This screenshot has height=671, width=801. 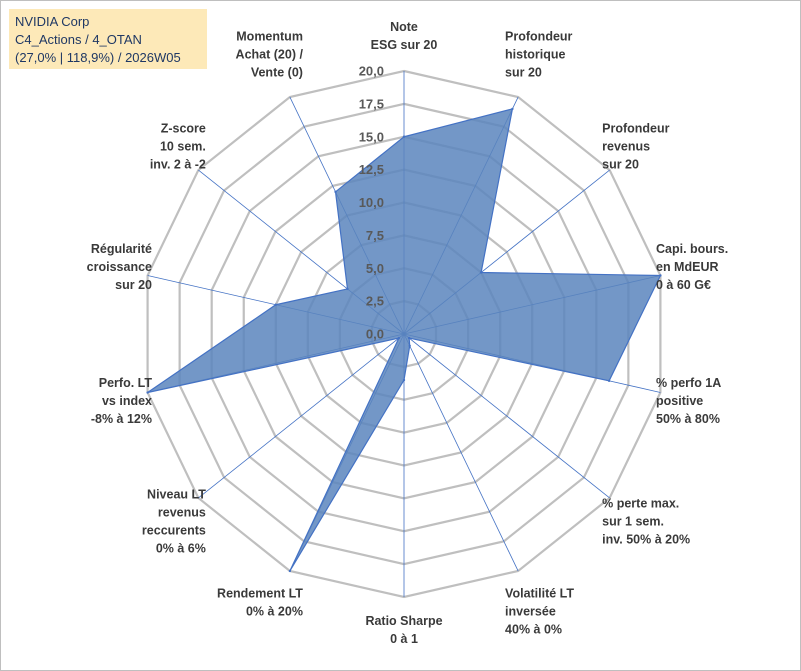 I want to click on axis-label-11: Régularité croissance sur 20, so click(x=119, y=267).